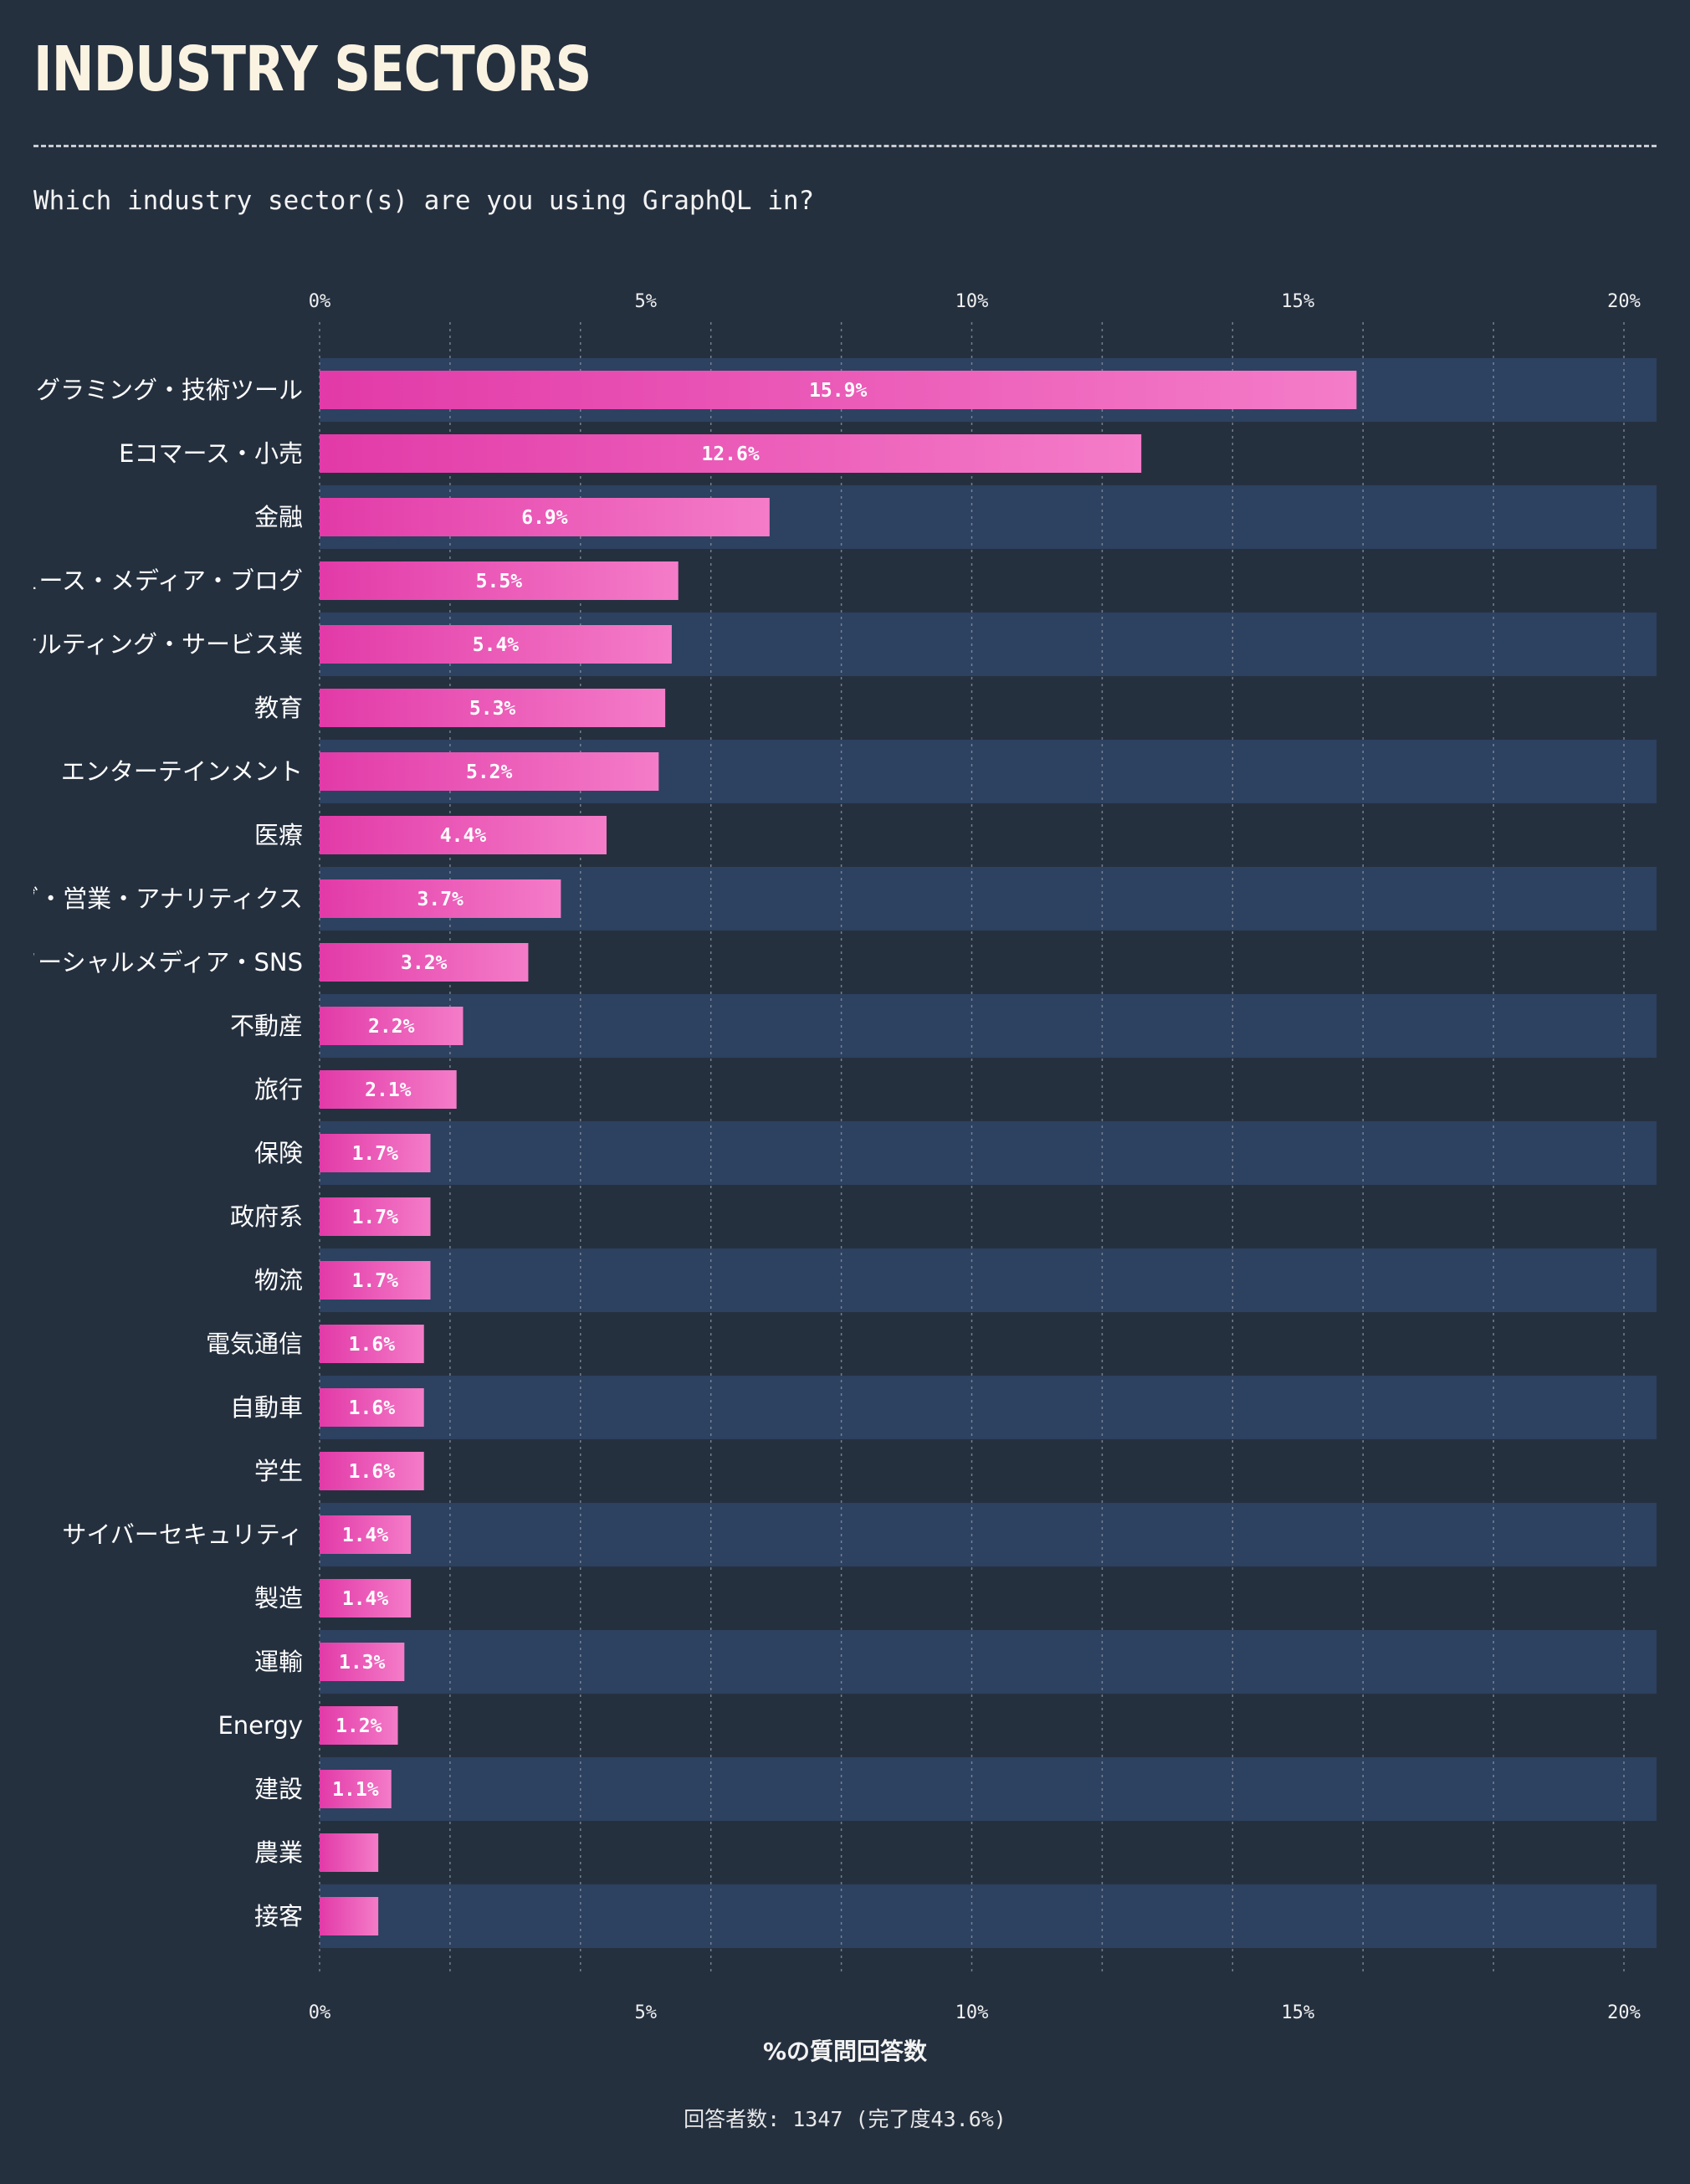  I want to click on category-label: Energy, so click(260, 1725).